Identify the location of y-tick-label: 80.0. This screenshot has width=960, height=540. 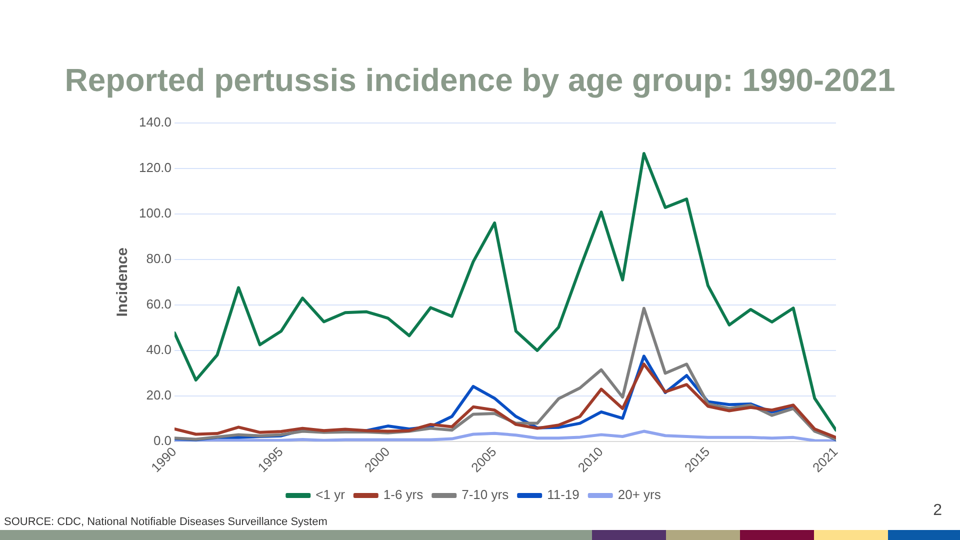
(159, 258).